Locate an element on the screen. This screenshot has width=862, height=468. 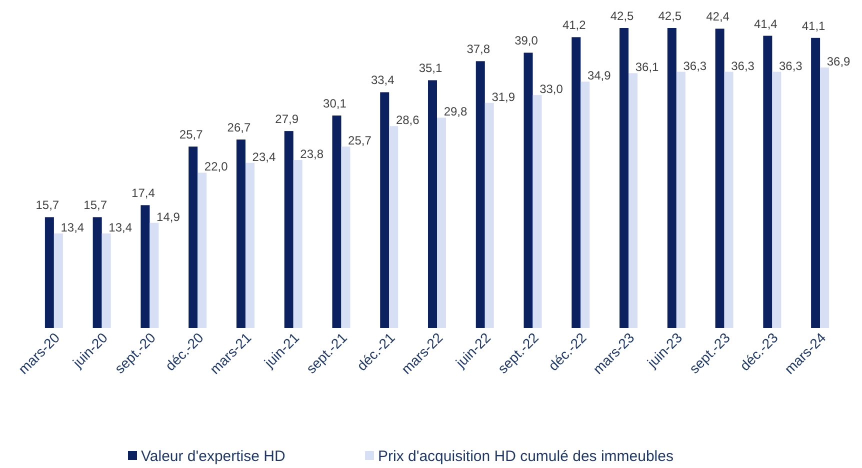
data-label: 42,4 is located at coordinates (718, 17).